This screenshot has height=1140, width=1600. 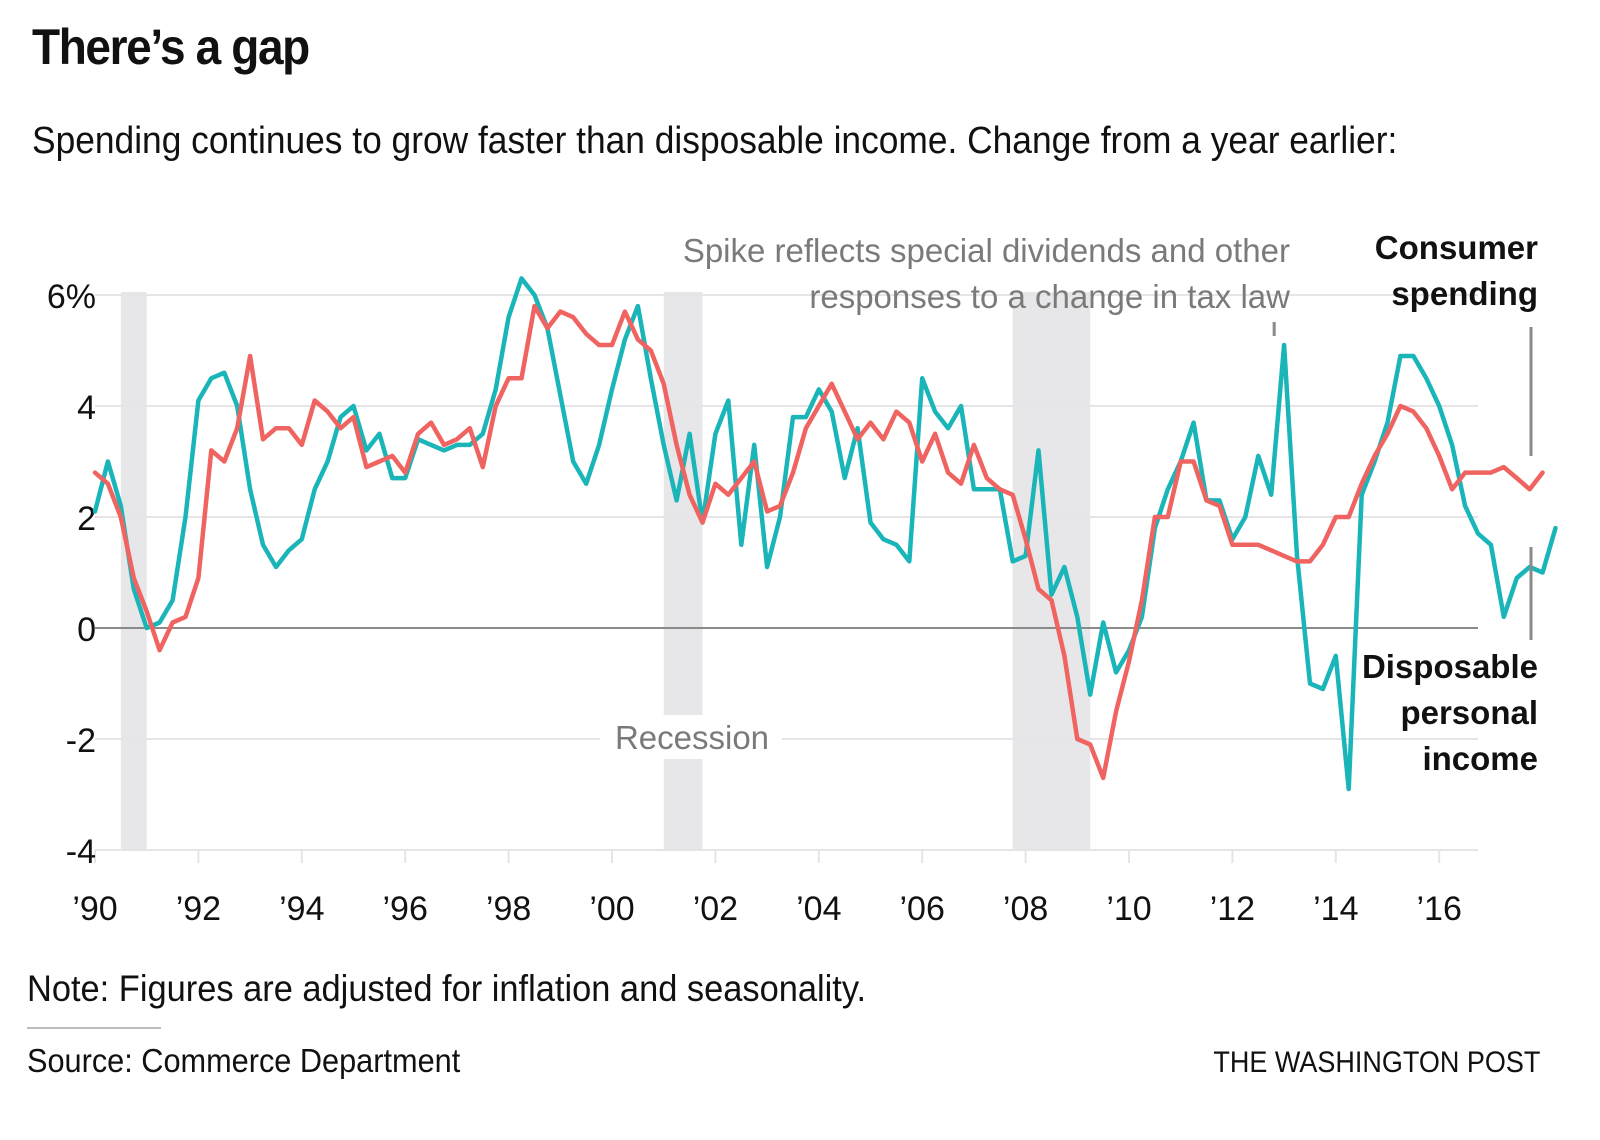 I want to click on x-tick-label: ’90, so click(x=94, y=909).